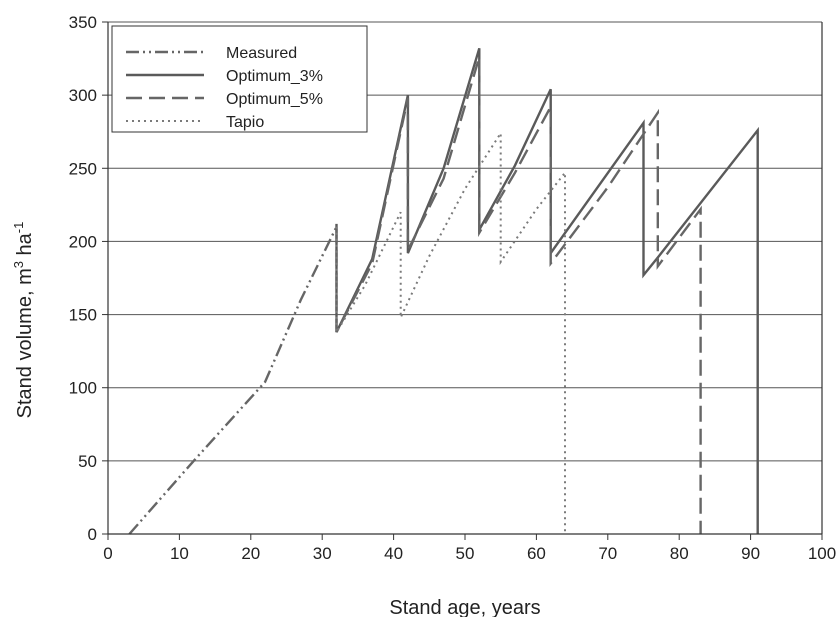 This screenshot has height=622, width=838. What do you see at coordinates (465, 553) in the screenshot?
I see `x-tick-label: 50` at bounding box center [465, 553].